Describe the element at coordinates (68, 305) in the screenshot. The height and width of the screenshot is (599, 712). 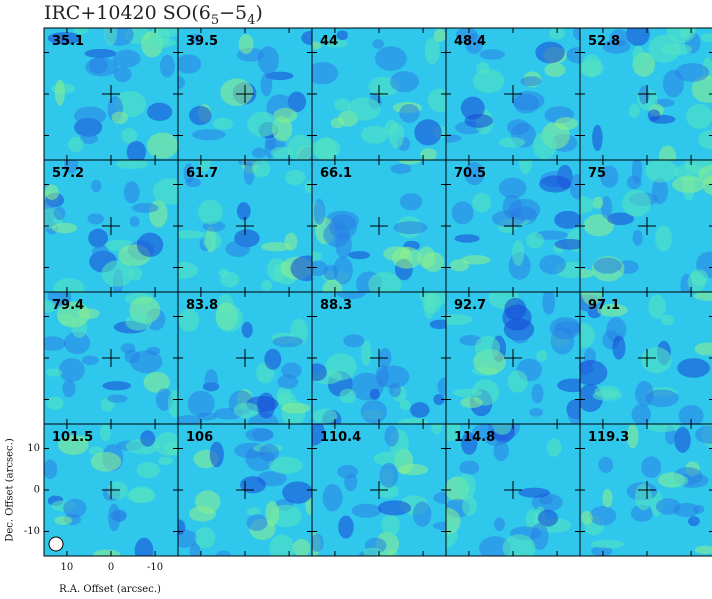
I see `channel-label: 79.4` at that location.